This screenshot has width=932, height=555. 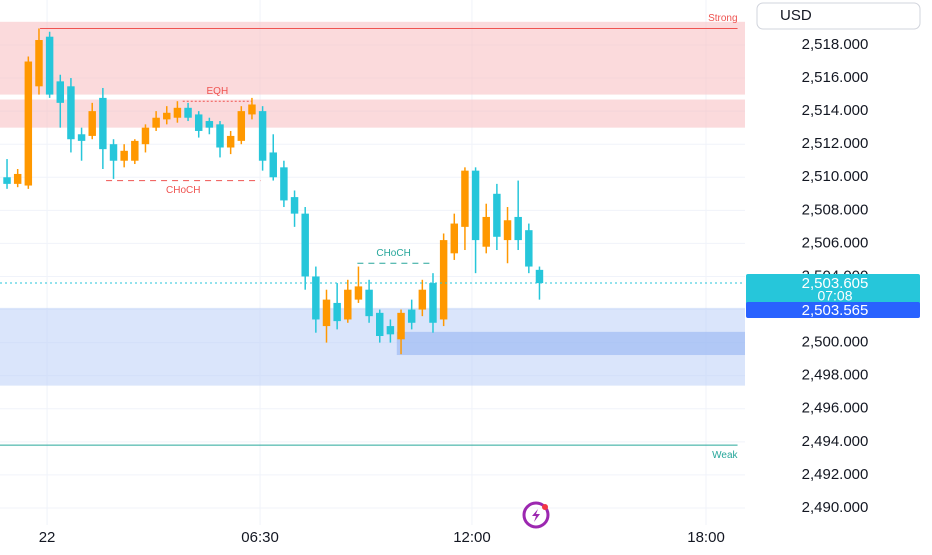 What do you see at coordinates (472, 537) in the screenshot?
I see `x-tick-label: 12:00` at bounding box center [472, 537].